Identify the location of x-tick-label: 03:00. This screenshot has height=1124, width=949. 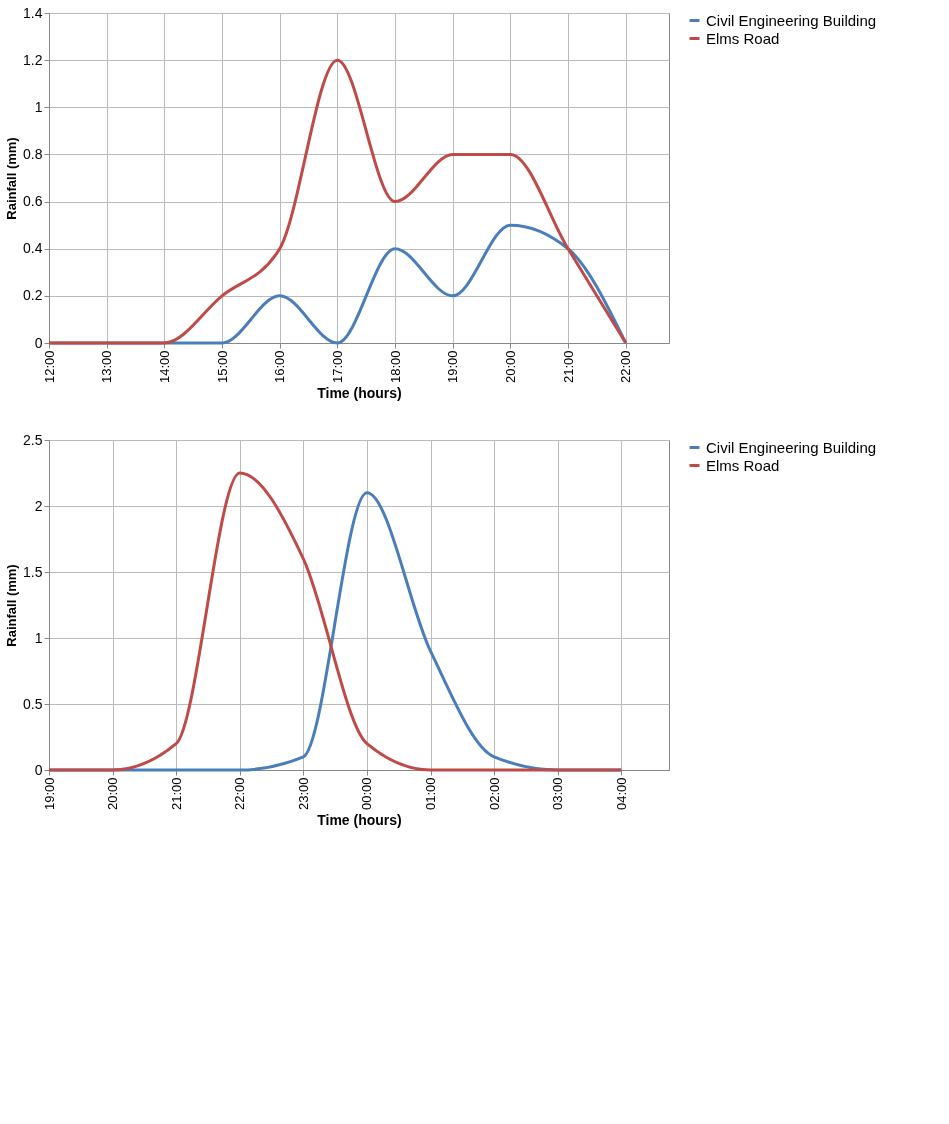
(558, 794).